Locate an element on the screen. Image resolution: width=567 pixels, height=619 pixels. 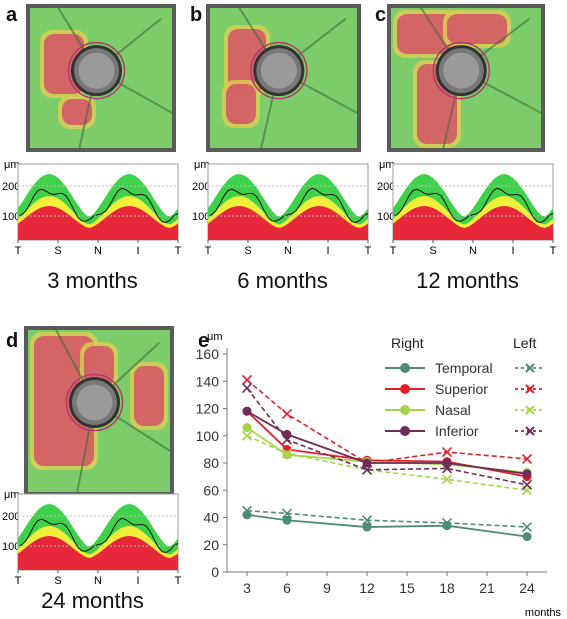
point-right-nasal is located at coordinates (247, 428).